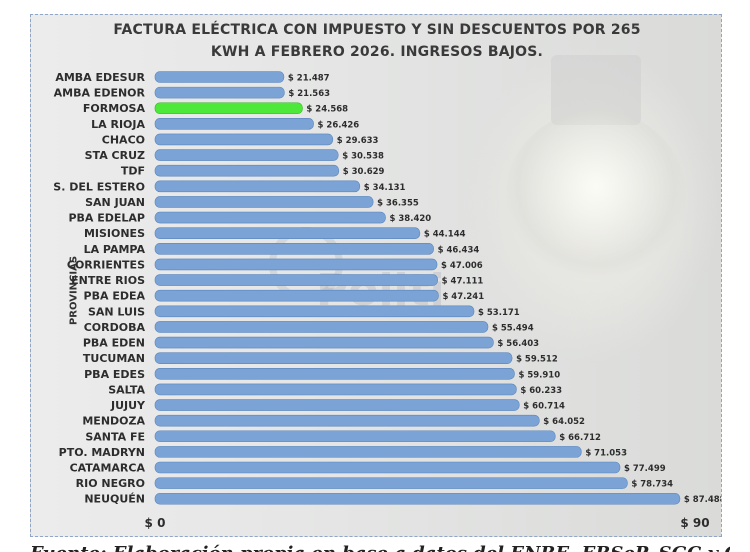 Image resolution: width=750 pixels, height=552 pixels. I want to click on category-label: MISIONES, so click(114, 233).